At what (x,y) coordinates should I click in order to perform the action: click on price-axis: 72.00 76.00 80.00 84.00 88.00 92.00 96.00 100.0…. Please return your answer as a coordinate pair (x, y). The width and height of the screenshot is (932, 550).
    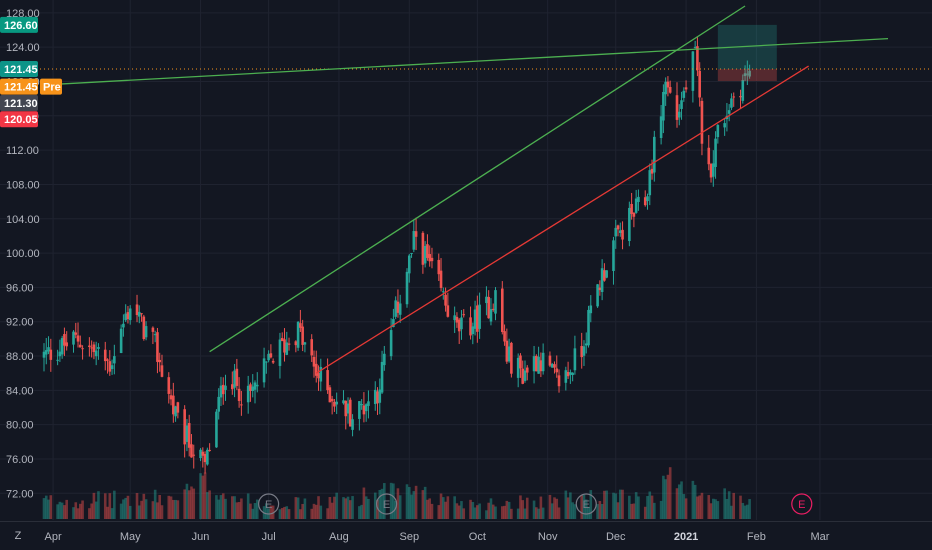
    Looking at the image, I should click on (23, 254).